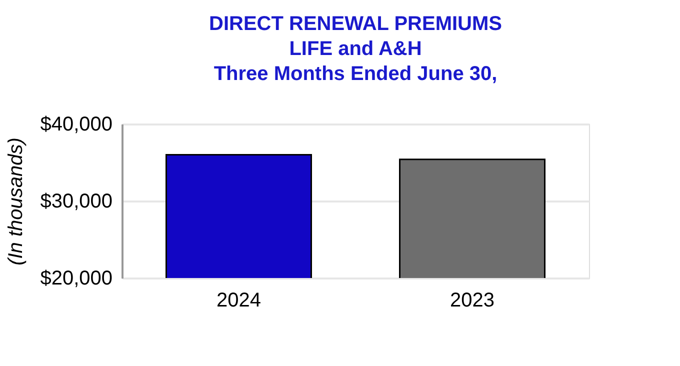 This screenshot has width=680, height=366. I want to click on text: Three Months Ended June 30,, so click(356, 74).